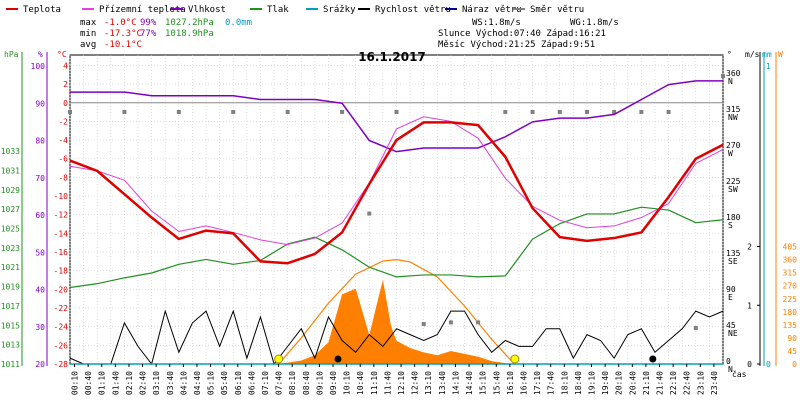 The height and width of the screenshot is (404, 800). Describe the element at coordinates (40, 141) in the screenshot. I see `pct-tick-label: 80` at that location.